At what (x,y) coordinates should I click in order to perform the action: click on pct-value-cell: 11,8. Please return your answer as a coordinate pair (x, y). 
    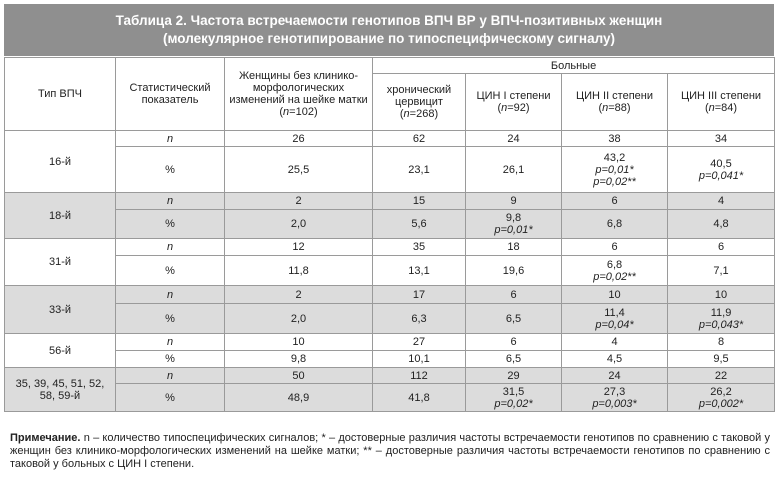
    Looking at the image, I should click on (298, 270).